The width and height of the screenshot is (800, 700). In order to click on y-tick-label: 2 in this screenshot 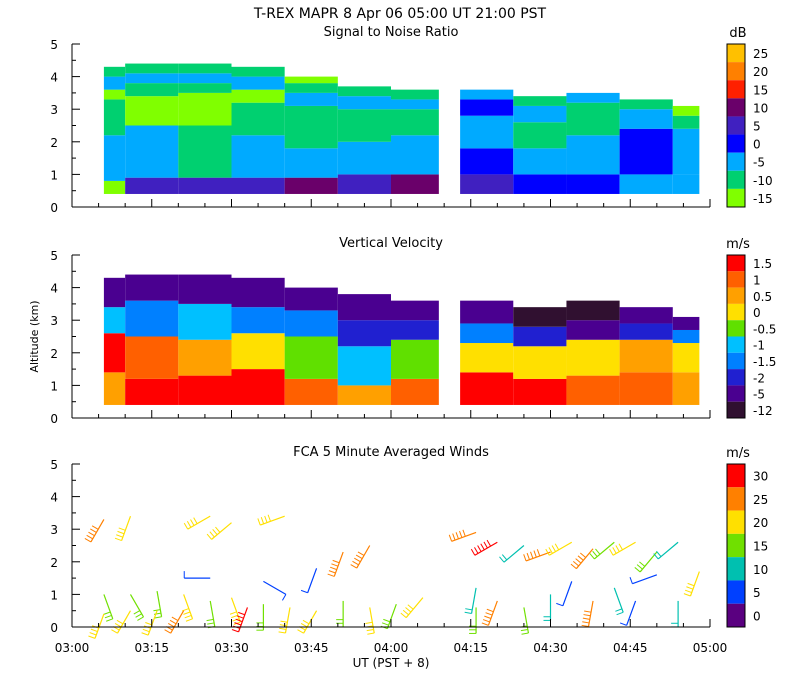, I will do `click(54, 354)`.